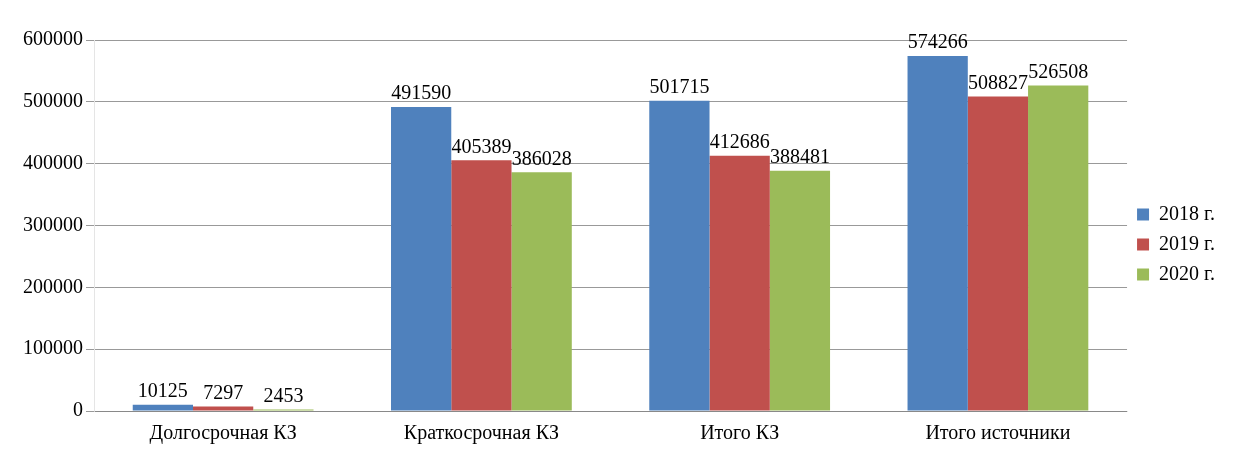 This screenshot has height=459, width=1245. I want to click on y-tick-label: 0, so click(78, 409).